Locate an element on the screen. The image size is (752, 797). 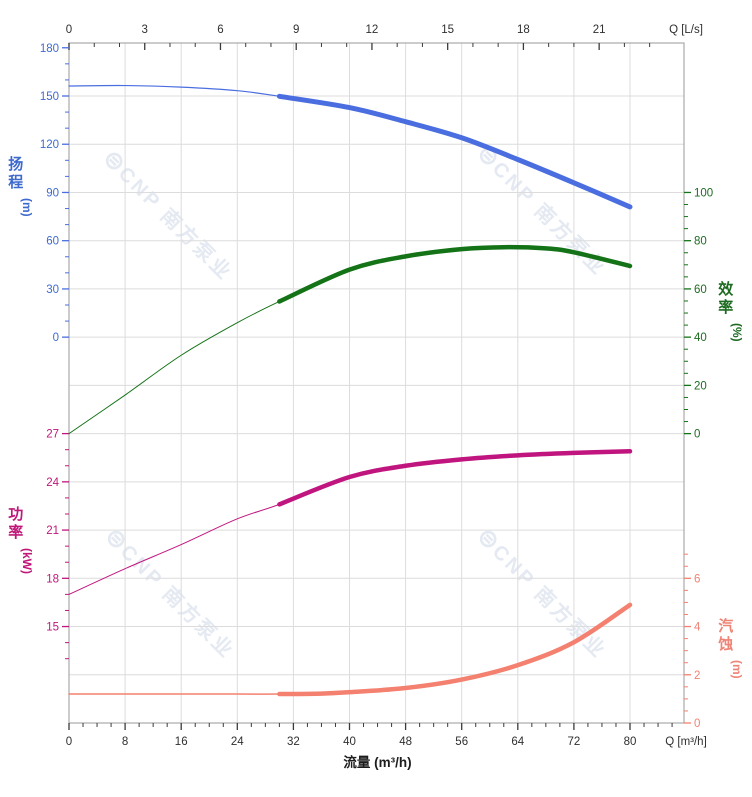
svg-text: 12 is located at coordinates (372, 30).